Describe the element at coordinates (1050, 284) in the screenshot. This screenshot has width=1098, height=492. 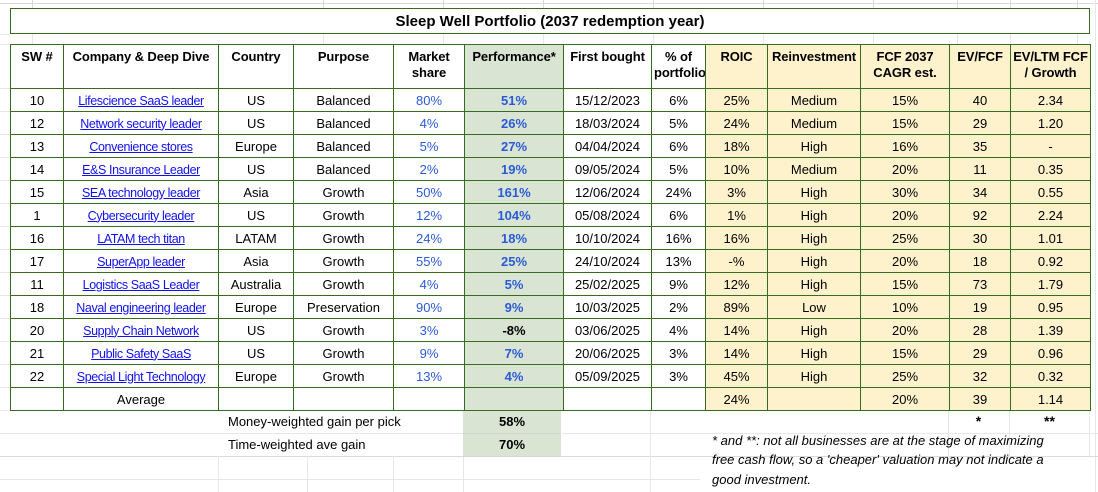
I see `cell-ev-ltm: 1.79` at that location.